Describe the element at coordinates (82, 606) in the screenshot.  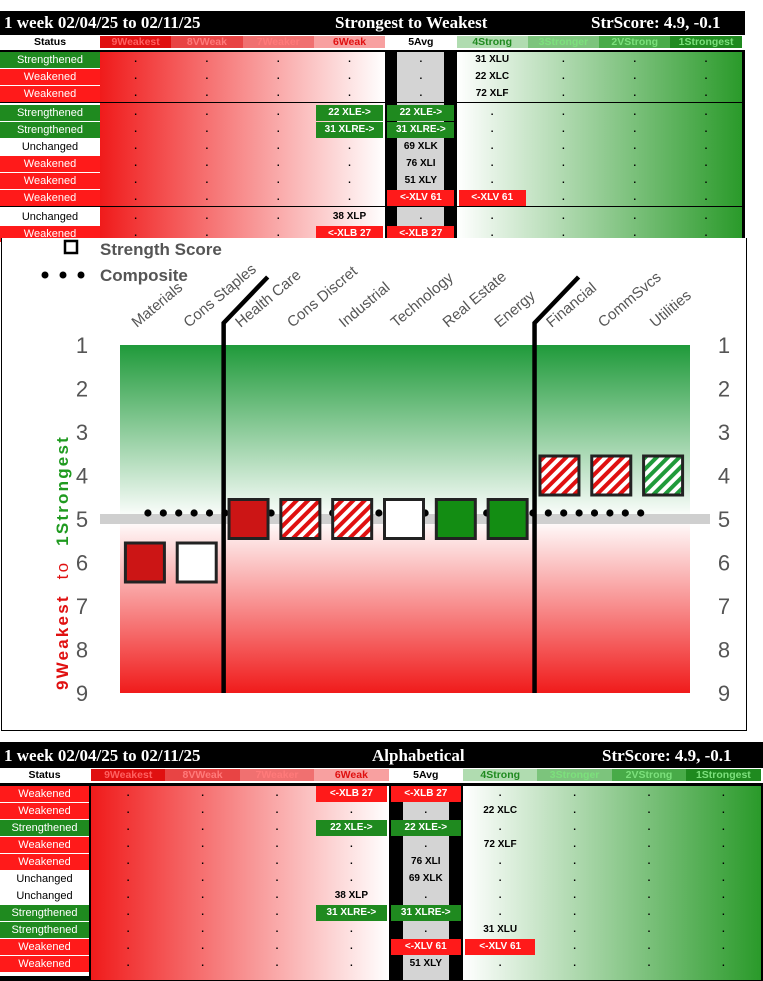
I see `y-tick-label-left: 7` at that location.